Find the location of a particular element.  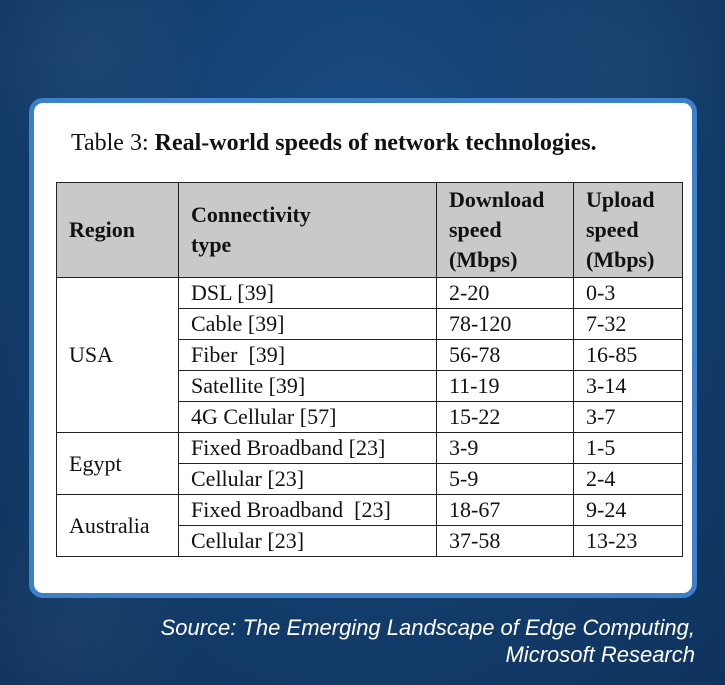

header-region-label: Region is located at coordinates (102, 229).